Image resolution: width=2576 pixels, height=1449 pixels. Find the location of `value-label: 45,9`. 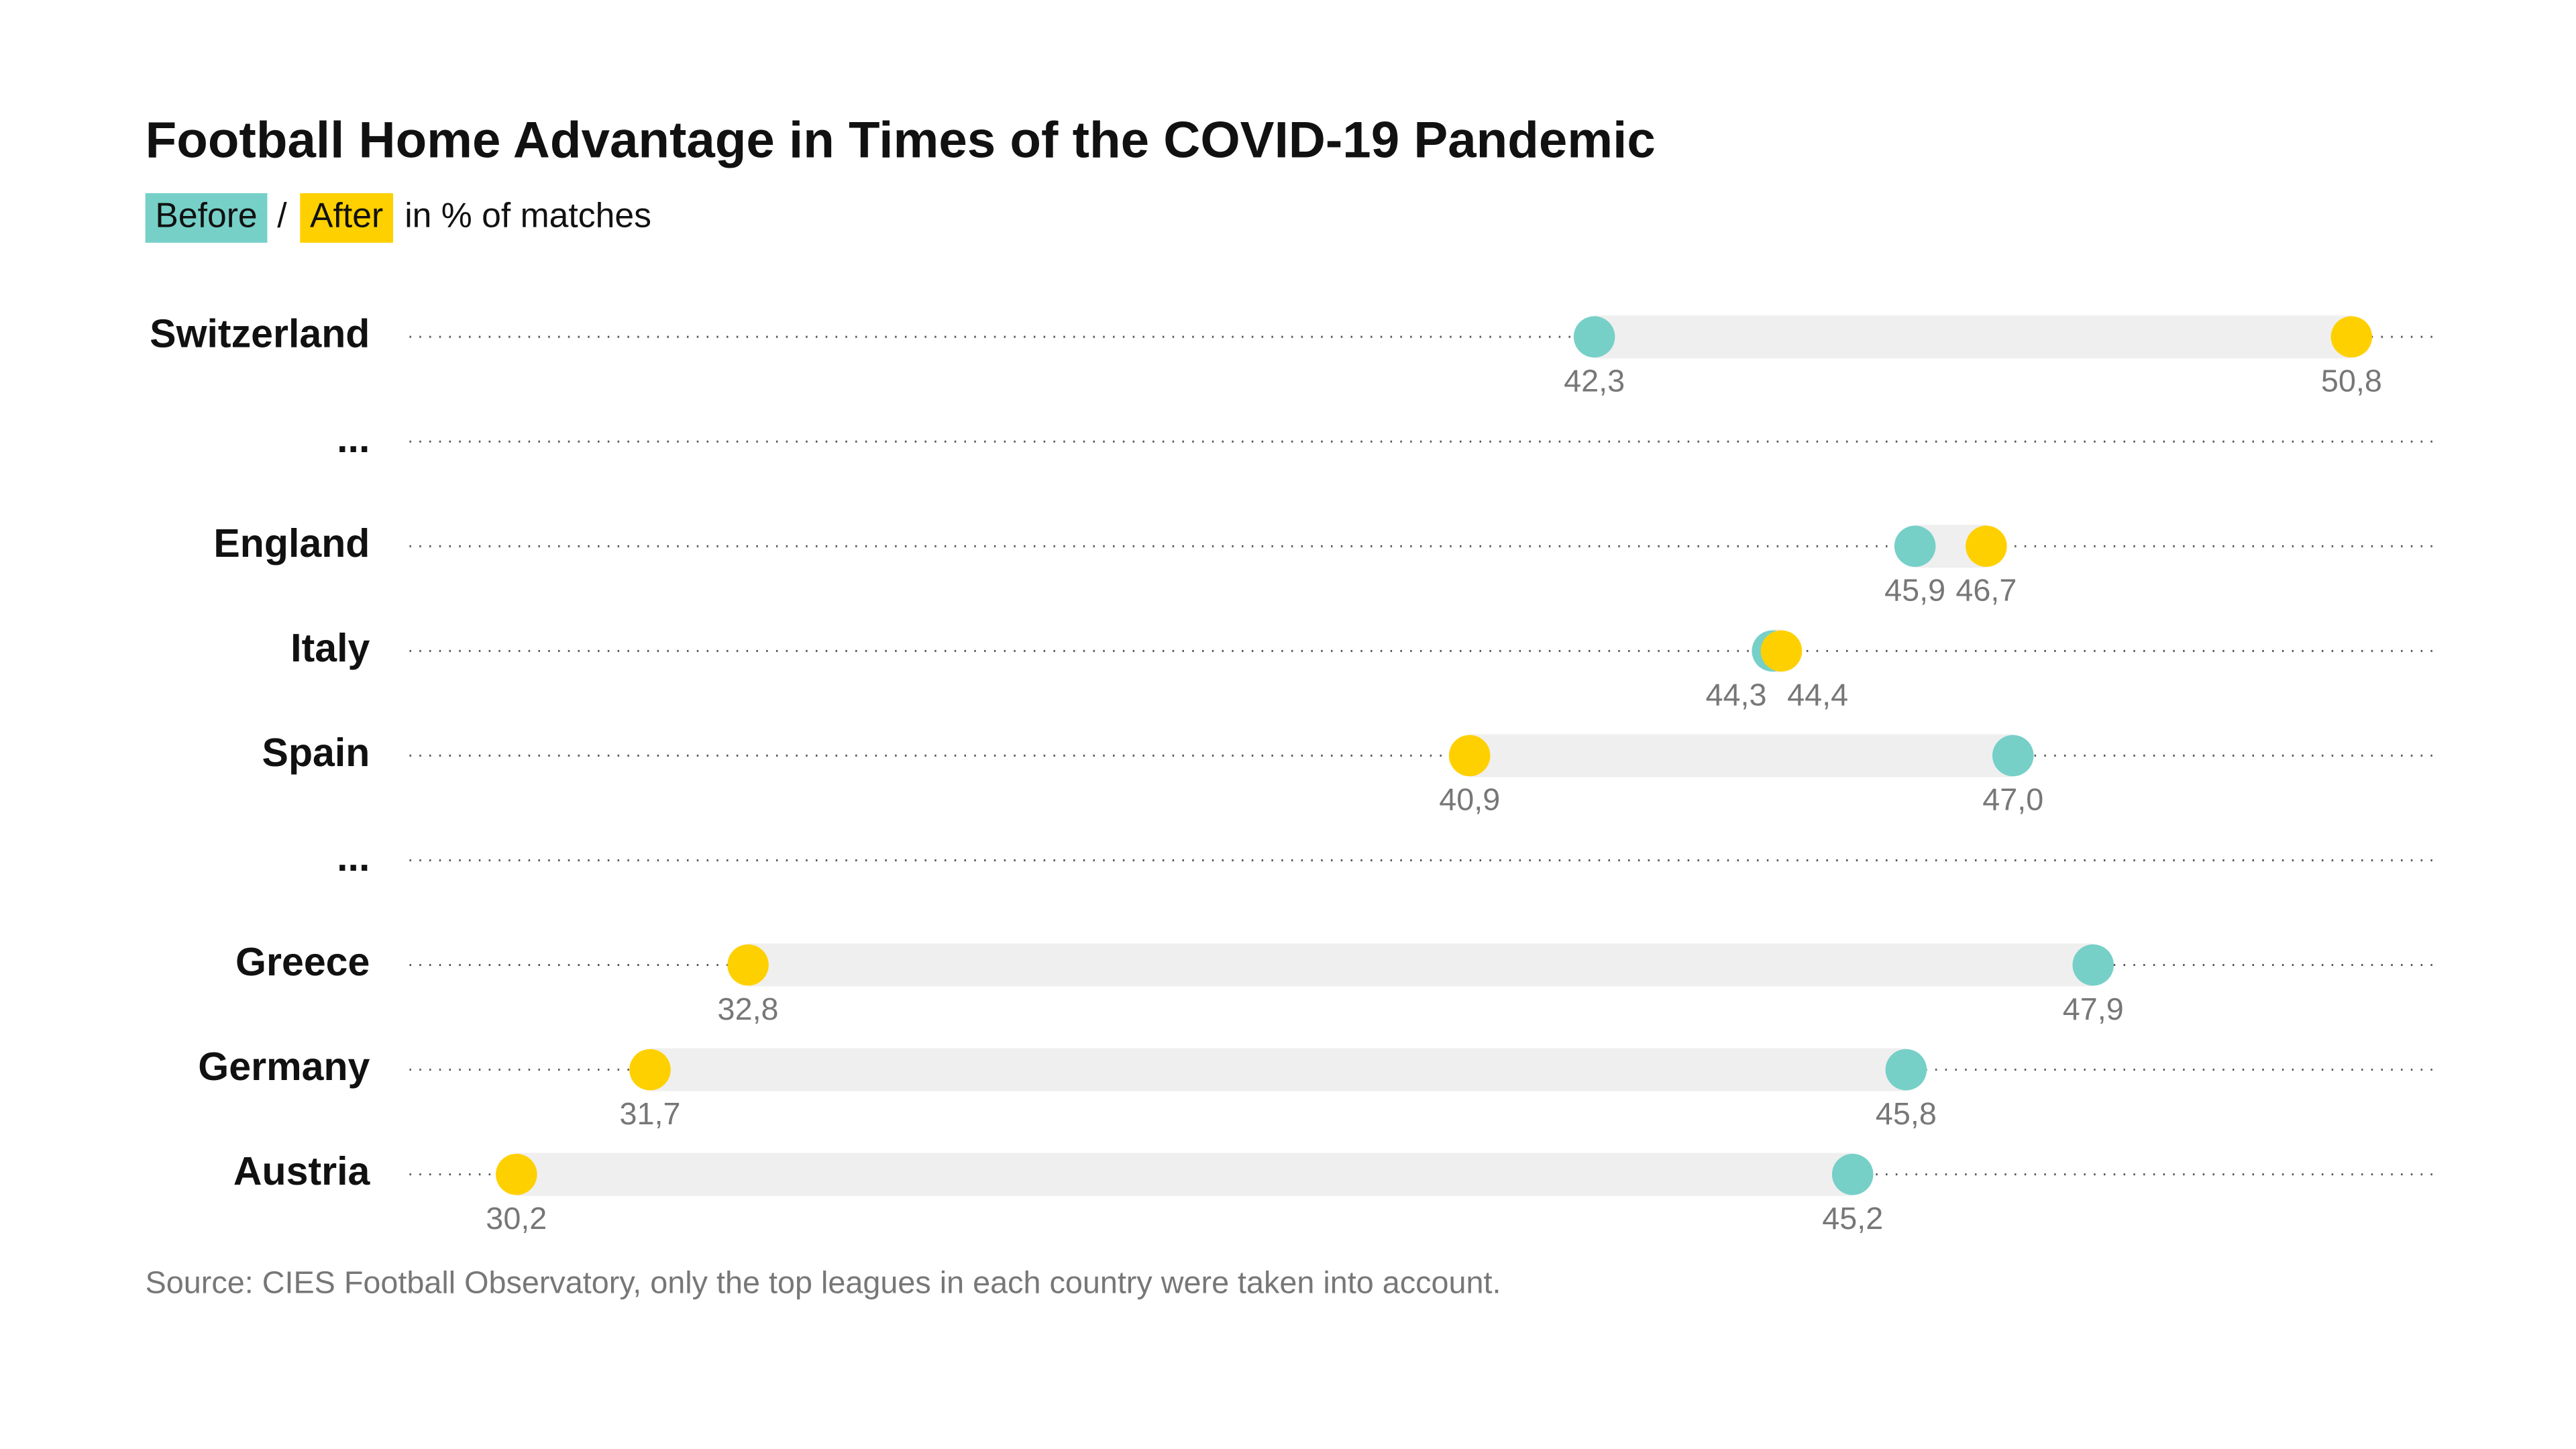

value-label: 45,9 is located at coordinates (1914, 590).